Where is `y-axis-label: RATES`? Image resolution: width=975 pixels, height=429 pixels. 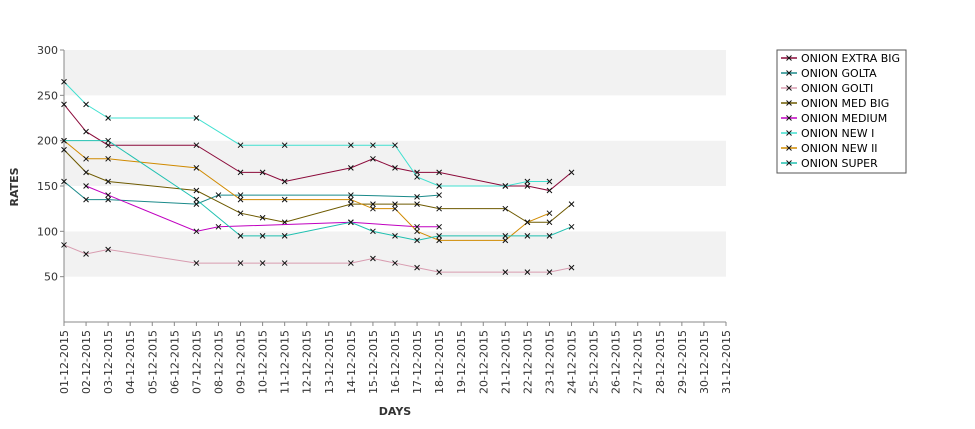
y-axis-label: RATES is located at coordinates (14, 186).